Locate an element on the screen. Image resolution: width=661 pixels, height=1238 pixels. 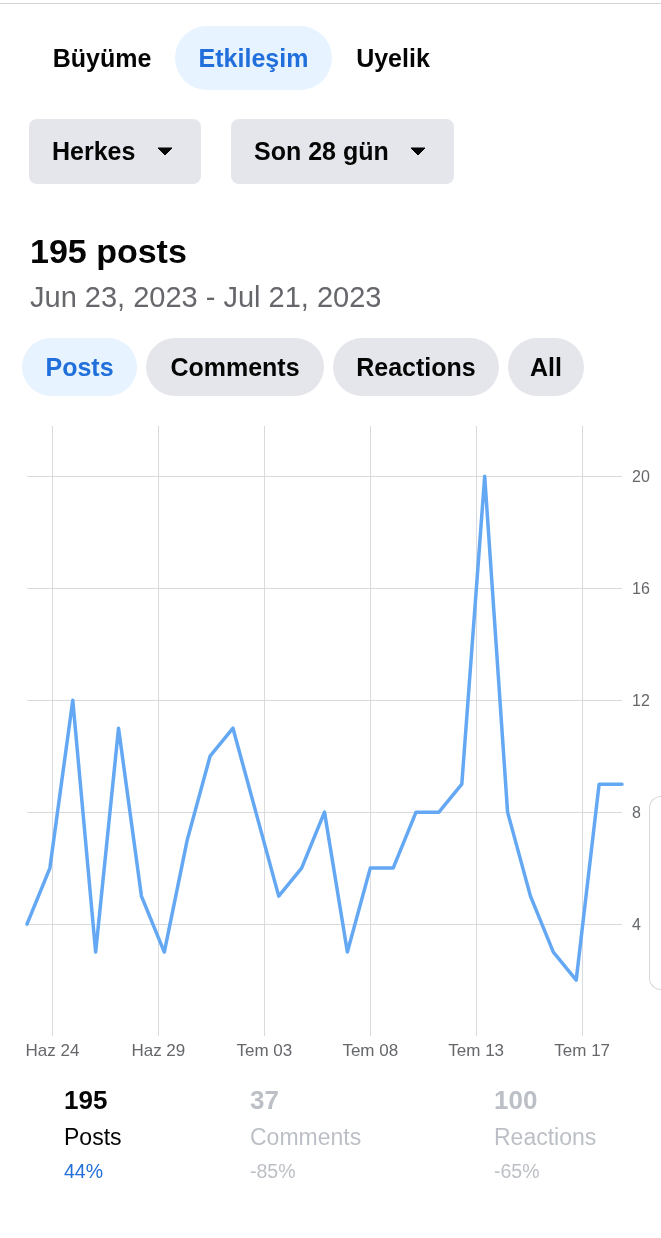
text: 44% is located at coordinates (84, 1171).